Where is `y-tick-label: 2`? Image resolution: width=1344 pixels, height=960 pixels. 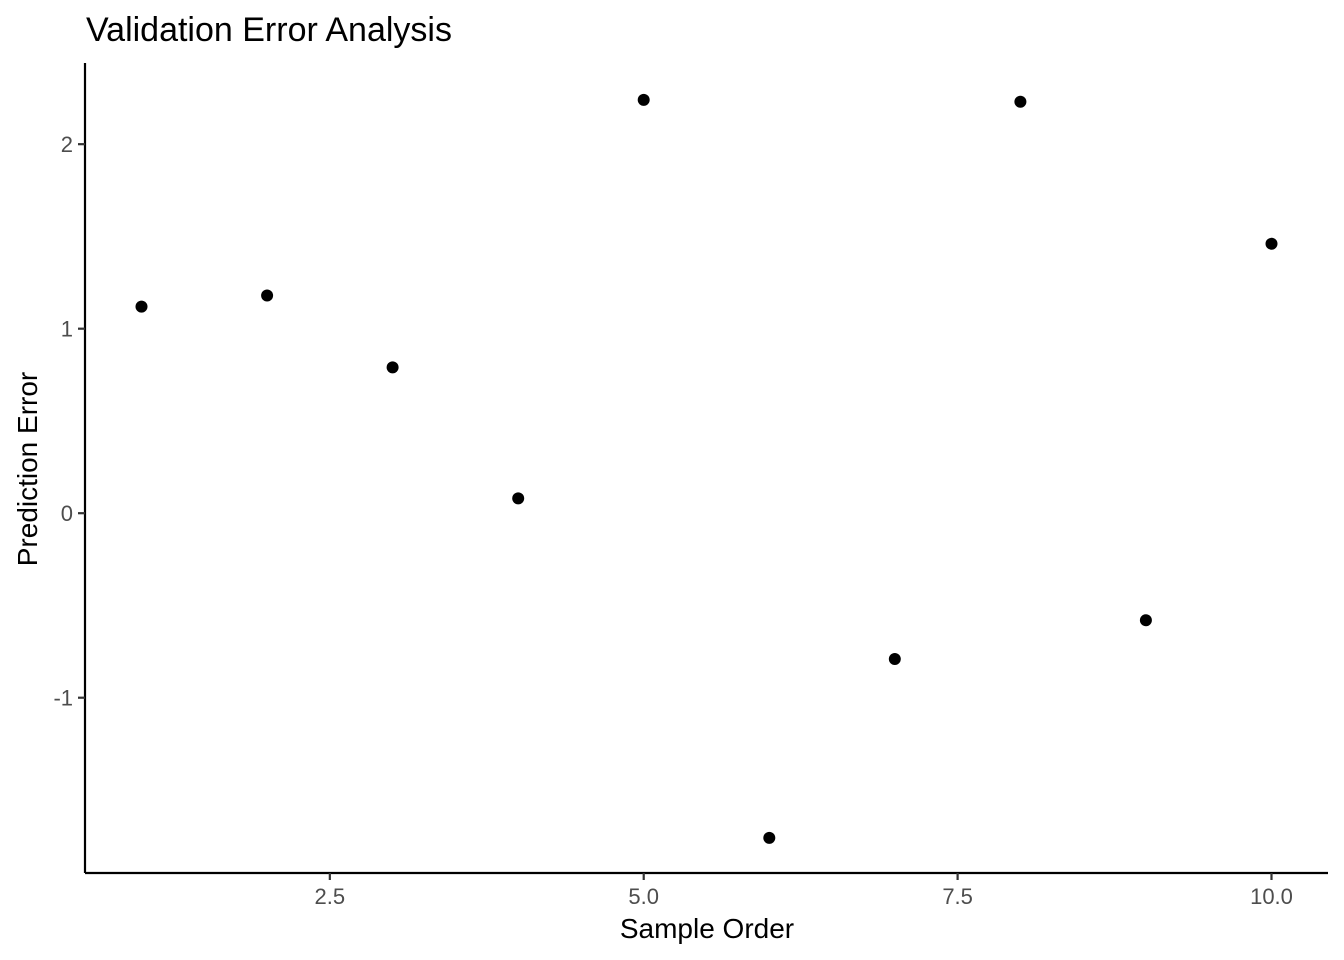
y-tick-label: 2 is located at coordinates (67, 144).